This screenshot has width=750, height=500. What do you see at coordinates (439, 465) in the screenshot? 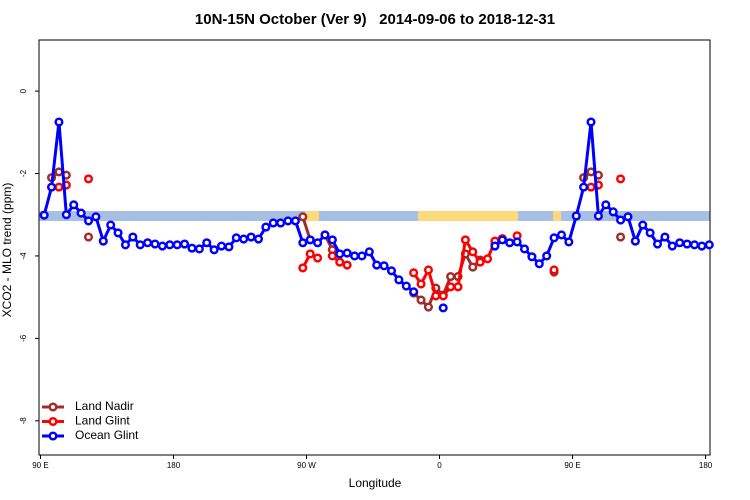
I see `x-tick-label: 0` at bounding box center [439, 465].